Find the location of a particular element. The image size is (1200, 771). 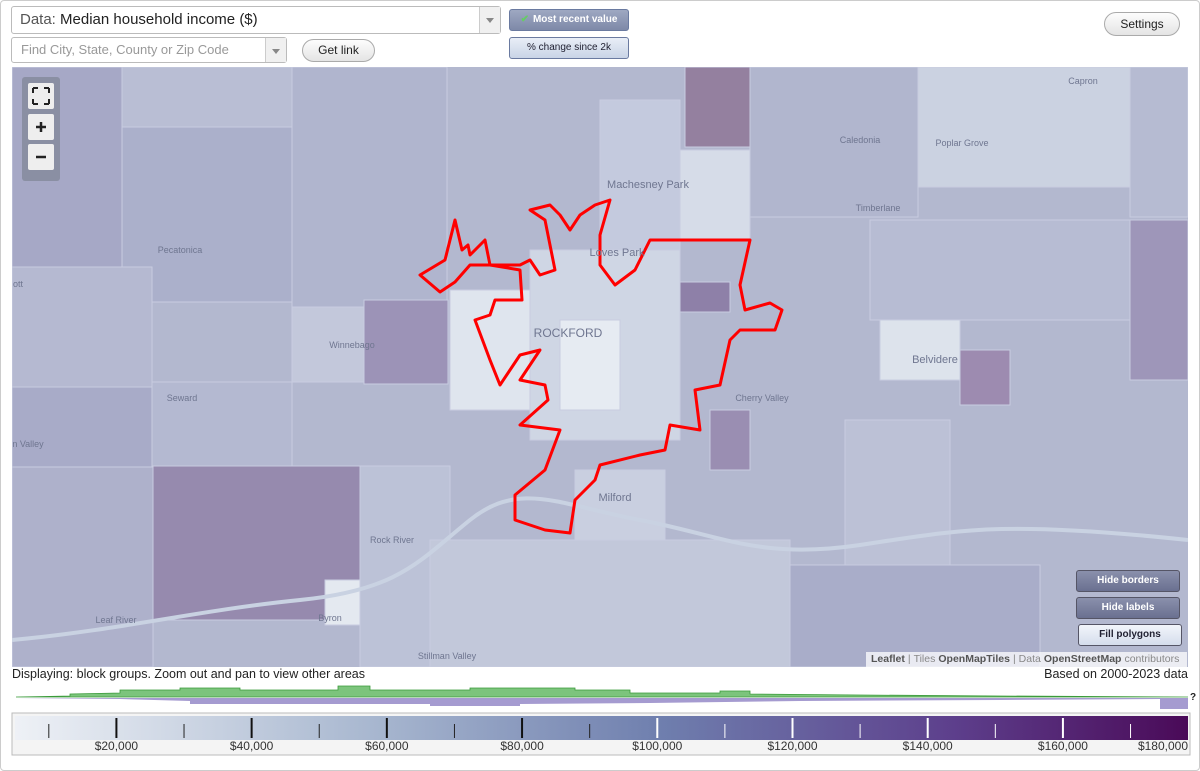

place-label: Milford is located at coordinates (614, 498).